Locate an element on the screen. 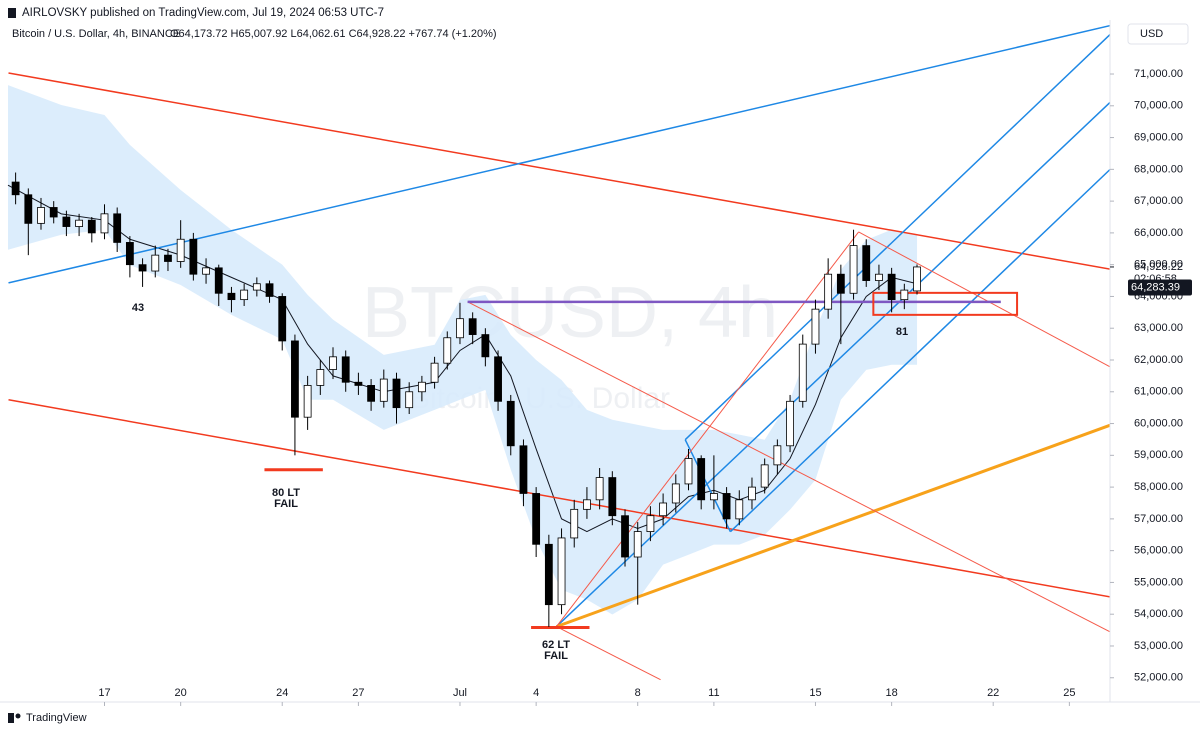 The width and height of the screenshot is (1200, 732). currency-box is located at coordinates (1158, 34).